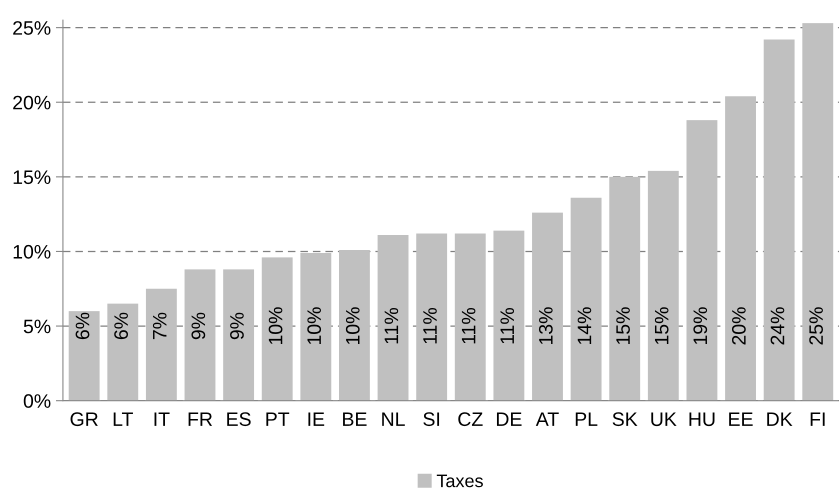  I want to click on y-tick-label: 20%, so click(31, 103).